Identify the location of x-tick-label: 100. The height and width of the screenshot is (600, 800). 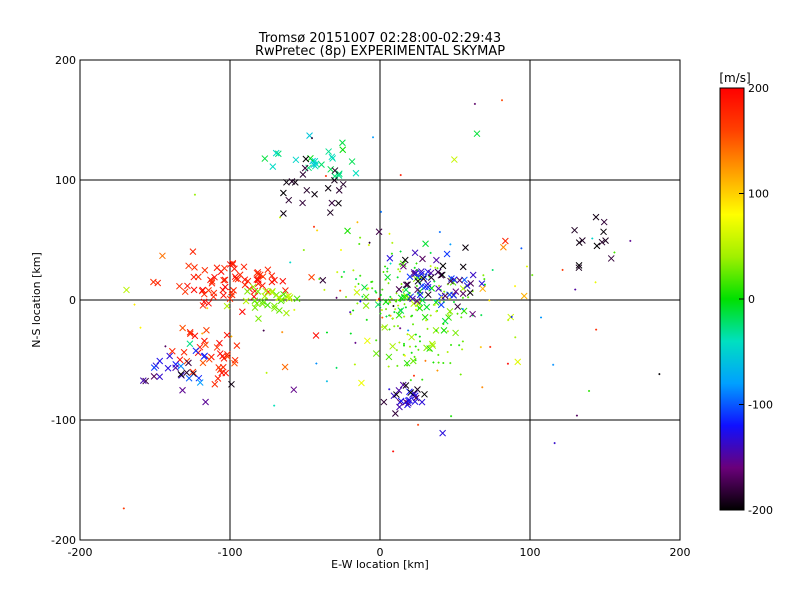
(530, 552).